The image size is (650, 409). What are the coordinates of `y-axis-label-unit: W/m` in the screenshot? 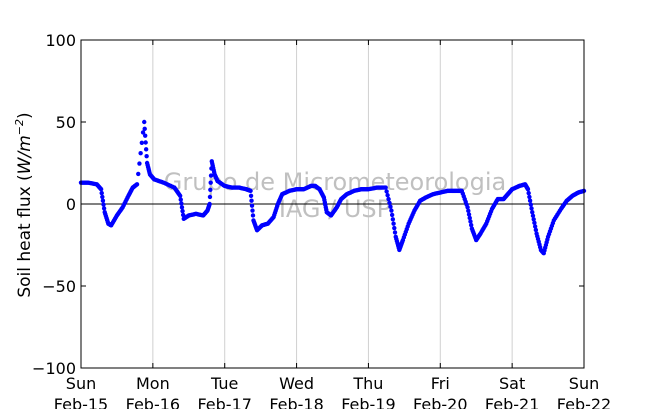 It's located at (25, 154).